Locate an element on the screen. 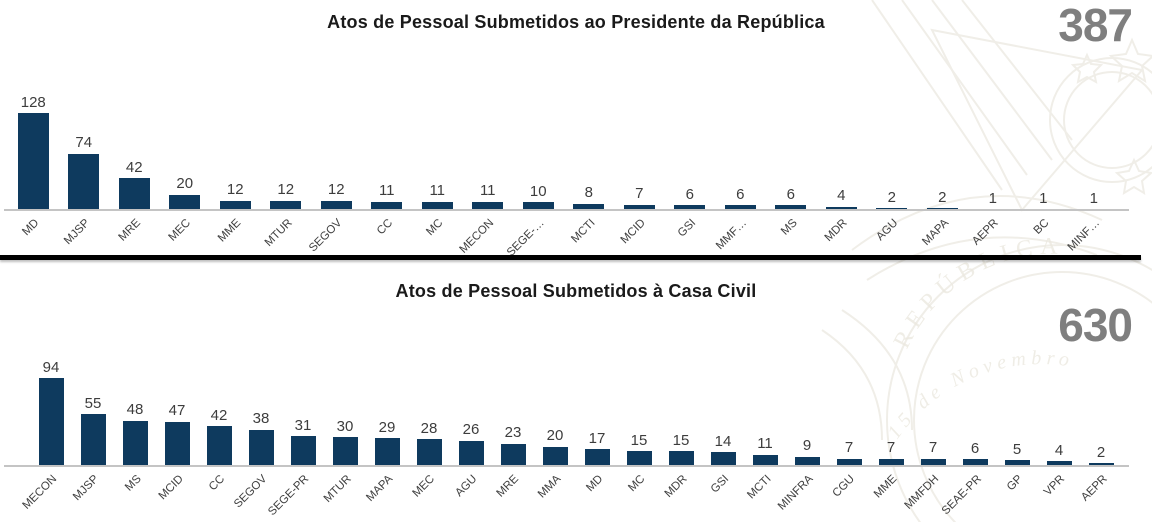 This screenshot has width=1152, height=522. bar-value-label: 11 is located at coordinates (487, 191).